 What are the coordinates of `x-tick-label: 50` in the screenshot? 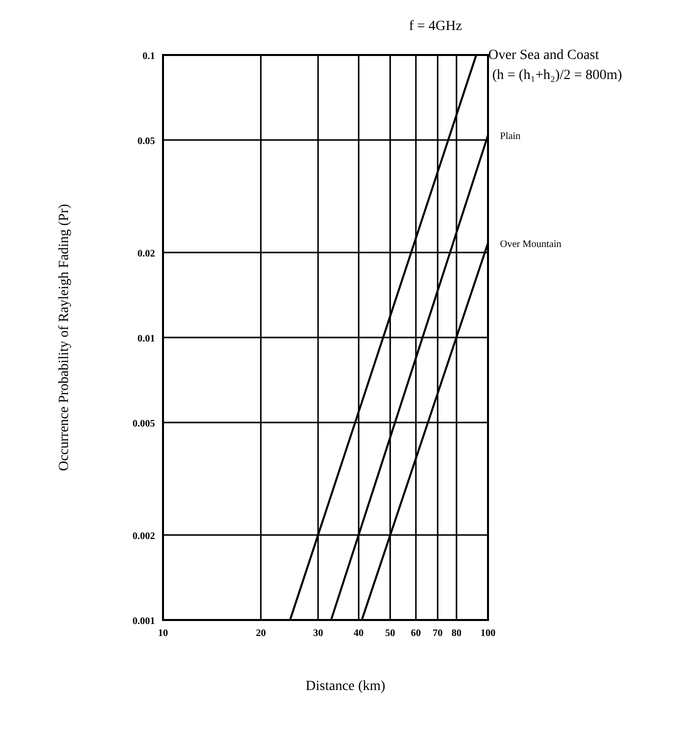 It's located at (390, 633).